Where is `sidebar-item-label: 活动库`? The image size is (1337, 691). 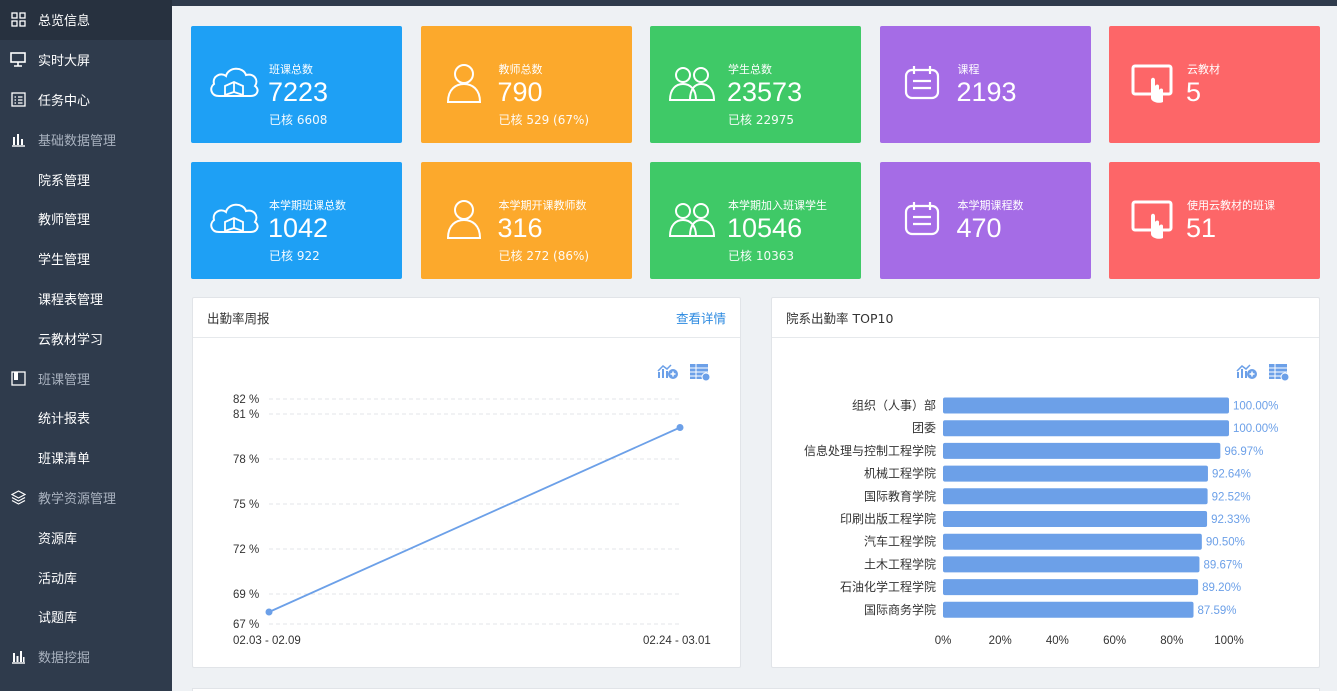
sidebar-item-label: 活动库 is located at coordinates (58, 579).